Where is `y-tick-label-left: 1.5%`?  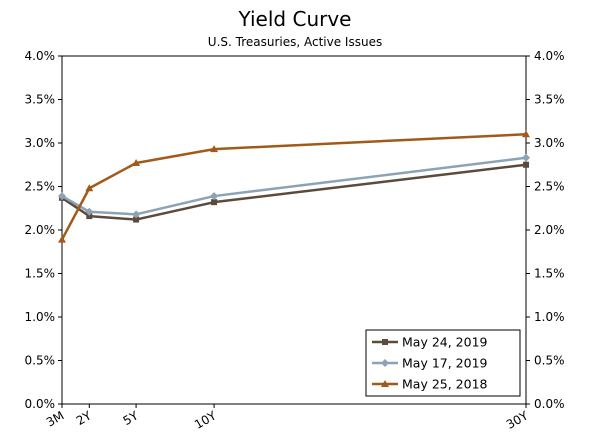
y-tick-label-left: 1.5% is located at coordinates (40, 274).